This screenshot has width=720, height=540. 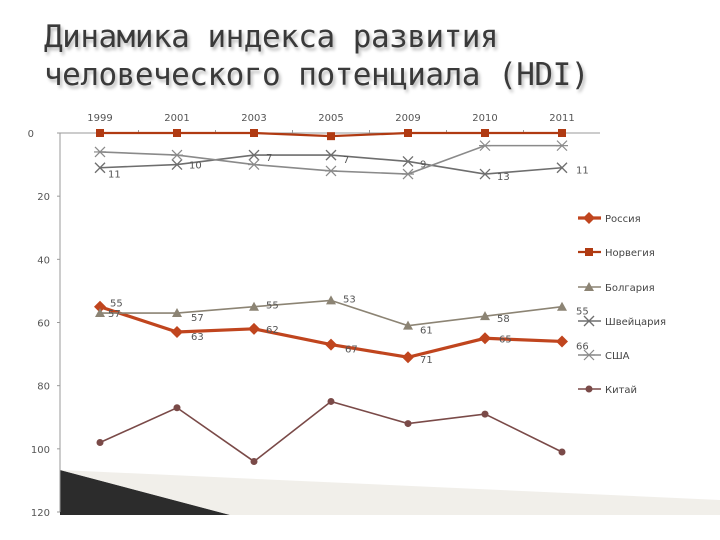 What do you see at coordinates (390, 492) in the screenshot?
I see `decorative-triangle` at bounding box center [390, 492].